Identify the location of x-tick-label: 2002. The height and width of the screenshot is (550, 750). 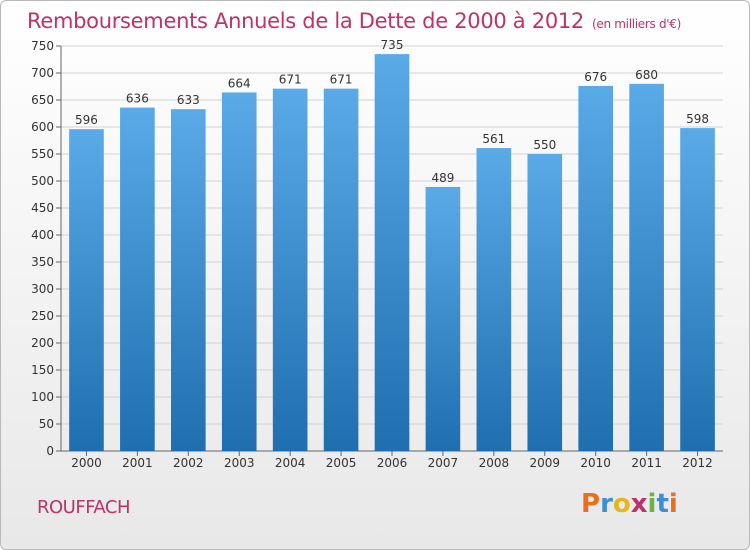
(188, 463).